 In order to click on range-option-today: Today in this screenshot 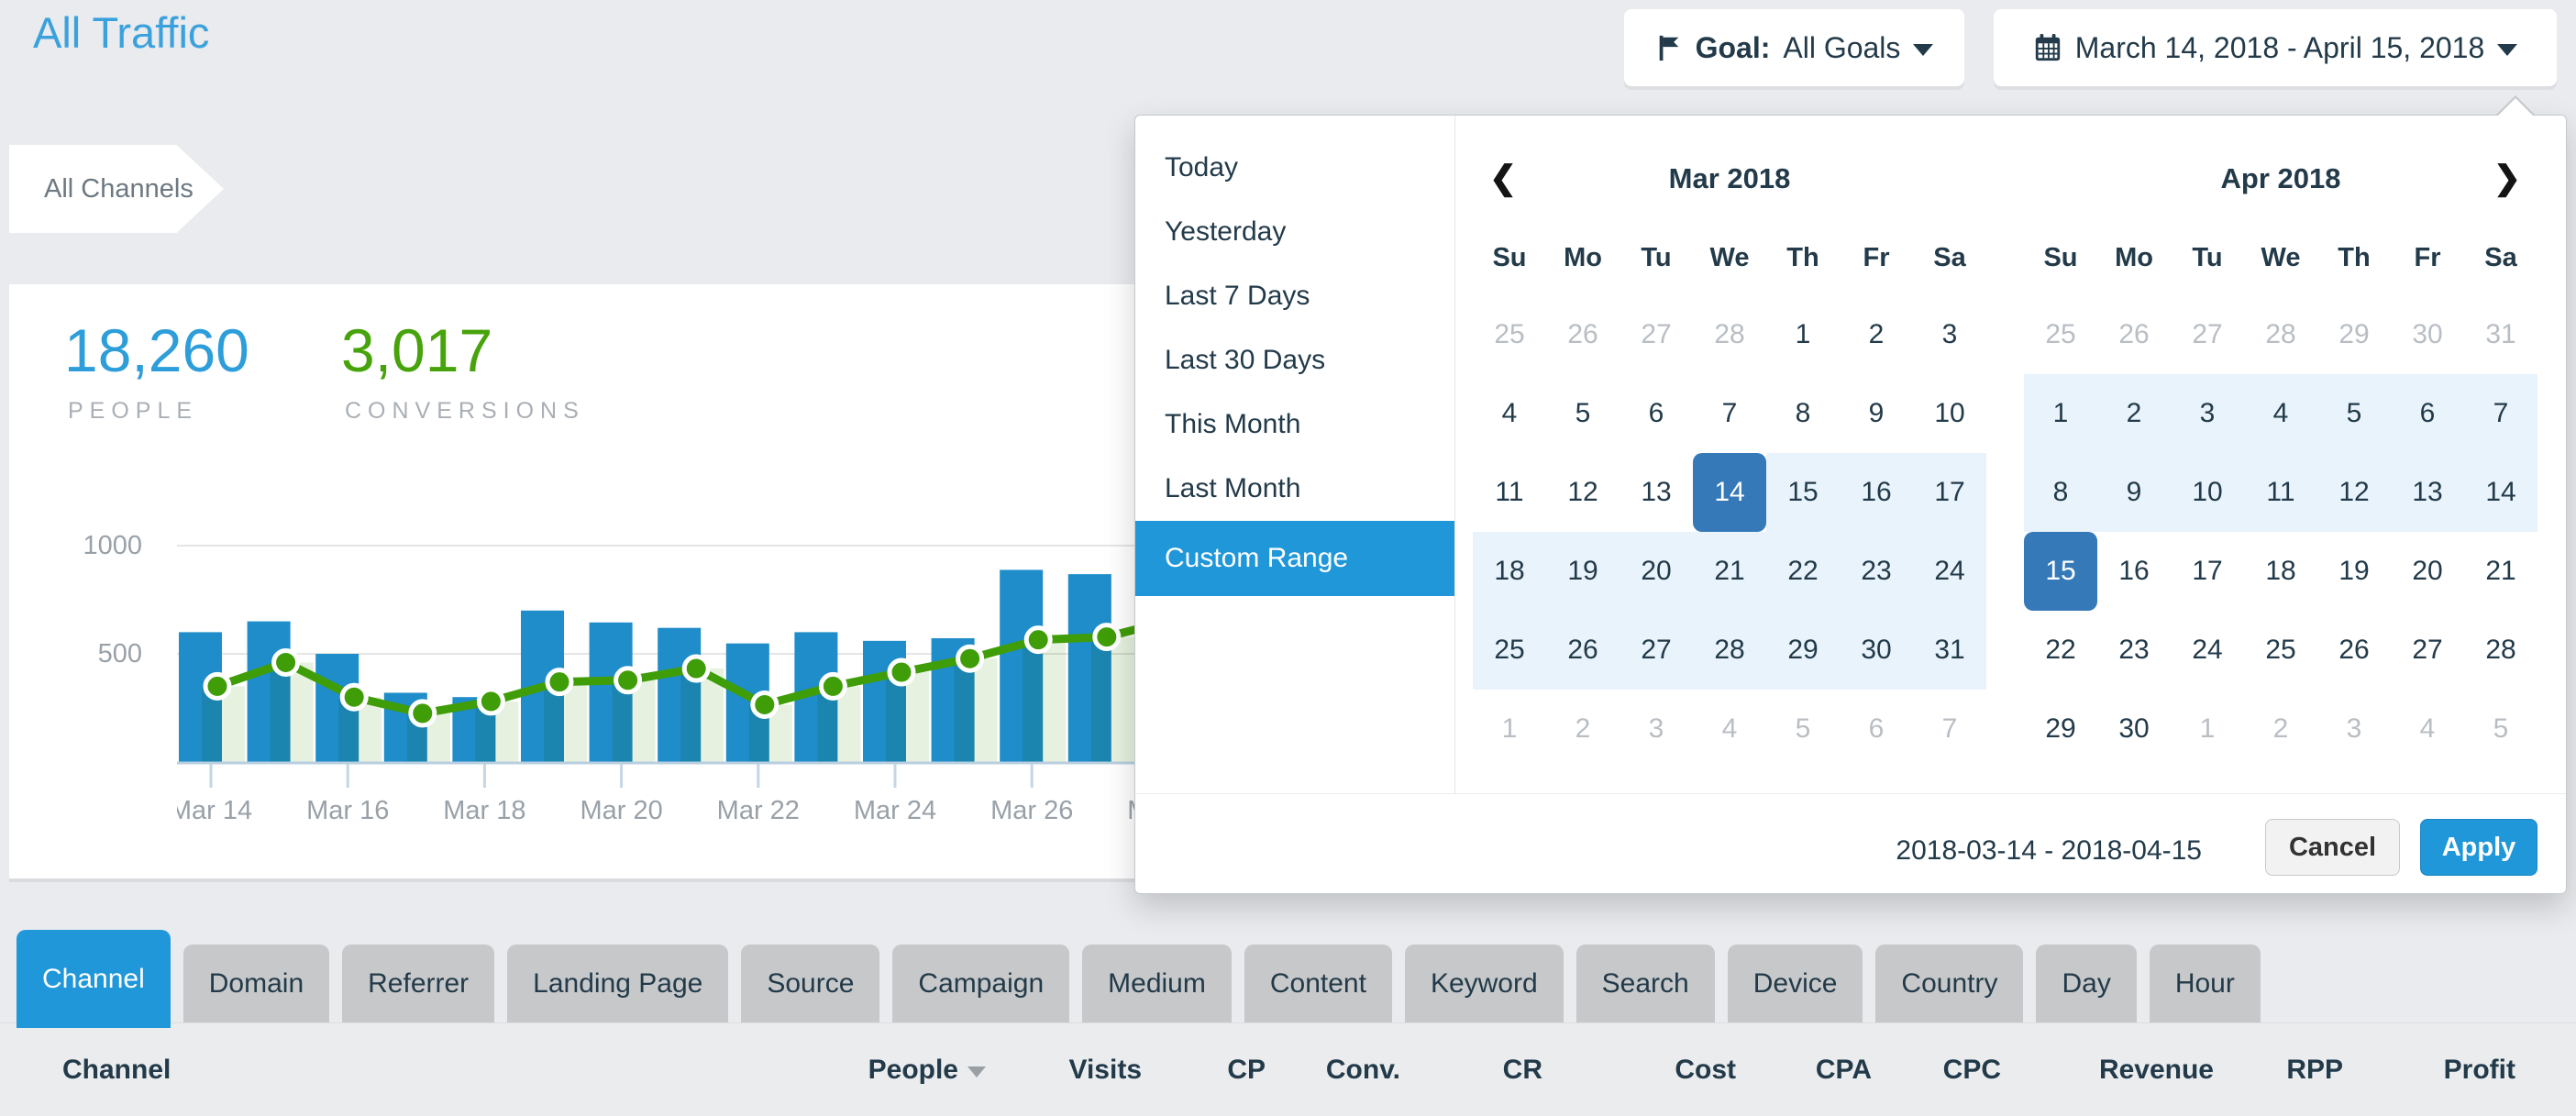, I will do `click(1202, 167)`.